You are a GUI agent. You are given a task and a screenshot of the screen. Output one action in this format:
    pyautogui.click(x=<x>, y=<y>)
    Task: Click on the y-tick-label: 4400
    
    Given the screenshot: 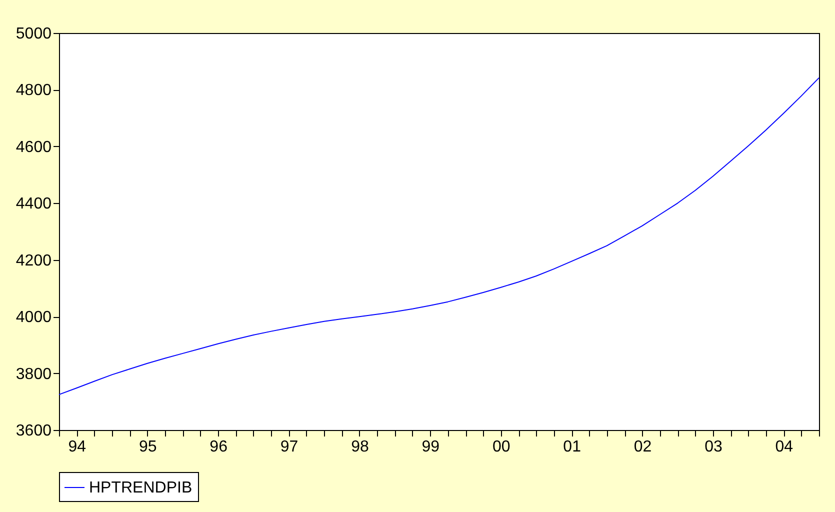 What is the action you would take?
    pyautogui.click(x=34, y=204)
    